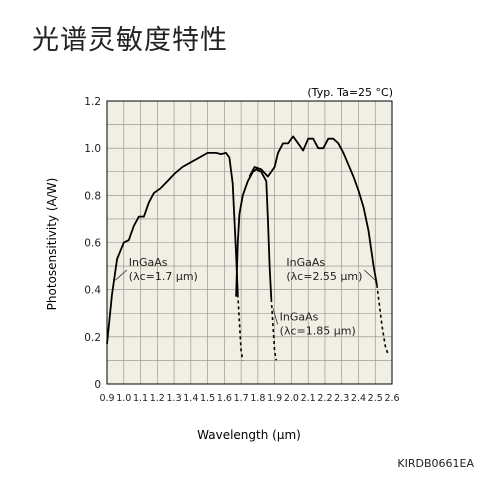 The image size is (504, 494). What do you see at coordinates (130, 40) in the screenshot?
I see `page-title: 光谱灵敏度特性` at bounding box center [130, 40].